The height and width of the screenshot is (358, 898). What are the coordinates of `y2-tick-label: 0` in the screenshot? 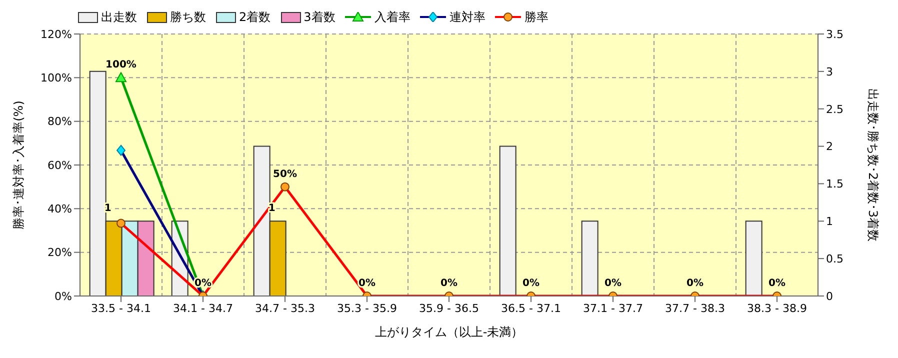 It's located at (829, 296).